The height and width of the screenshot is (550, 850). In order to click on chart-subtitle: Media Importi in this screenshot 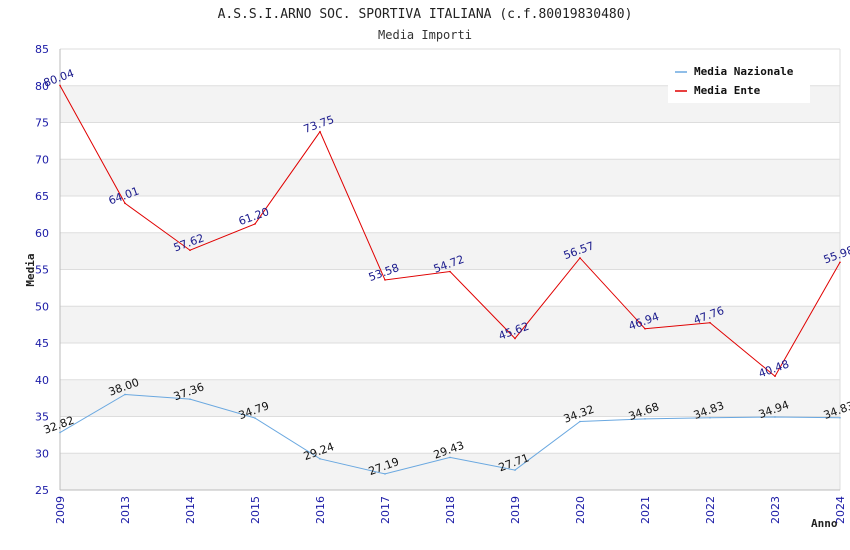, I will do `click(425, 35)`.